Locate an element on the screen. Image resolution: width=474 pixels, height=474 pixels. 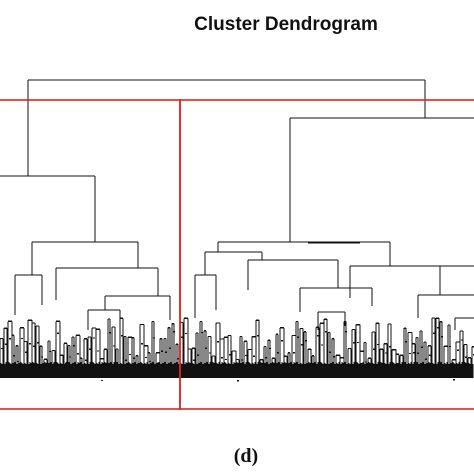
figure-caption: (d) is located at coordinates (246, 456).